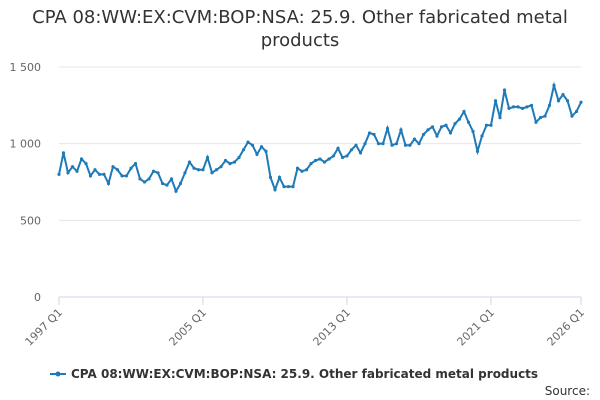 Image resolution: width=600 pixels, height=400 pixels. I want to click on y-tick-label: 0, so click(37, 297).